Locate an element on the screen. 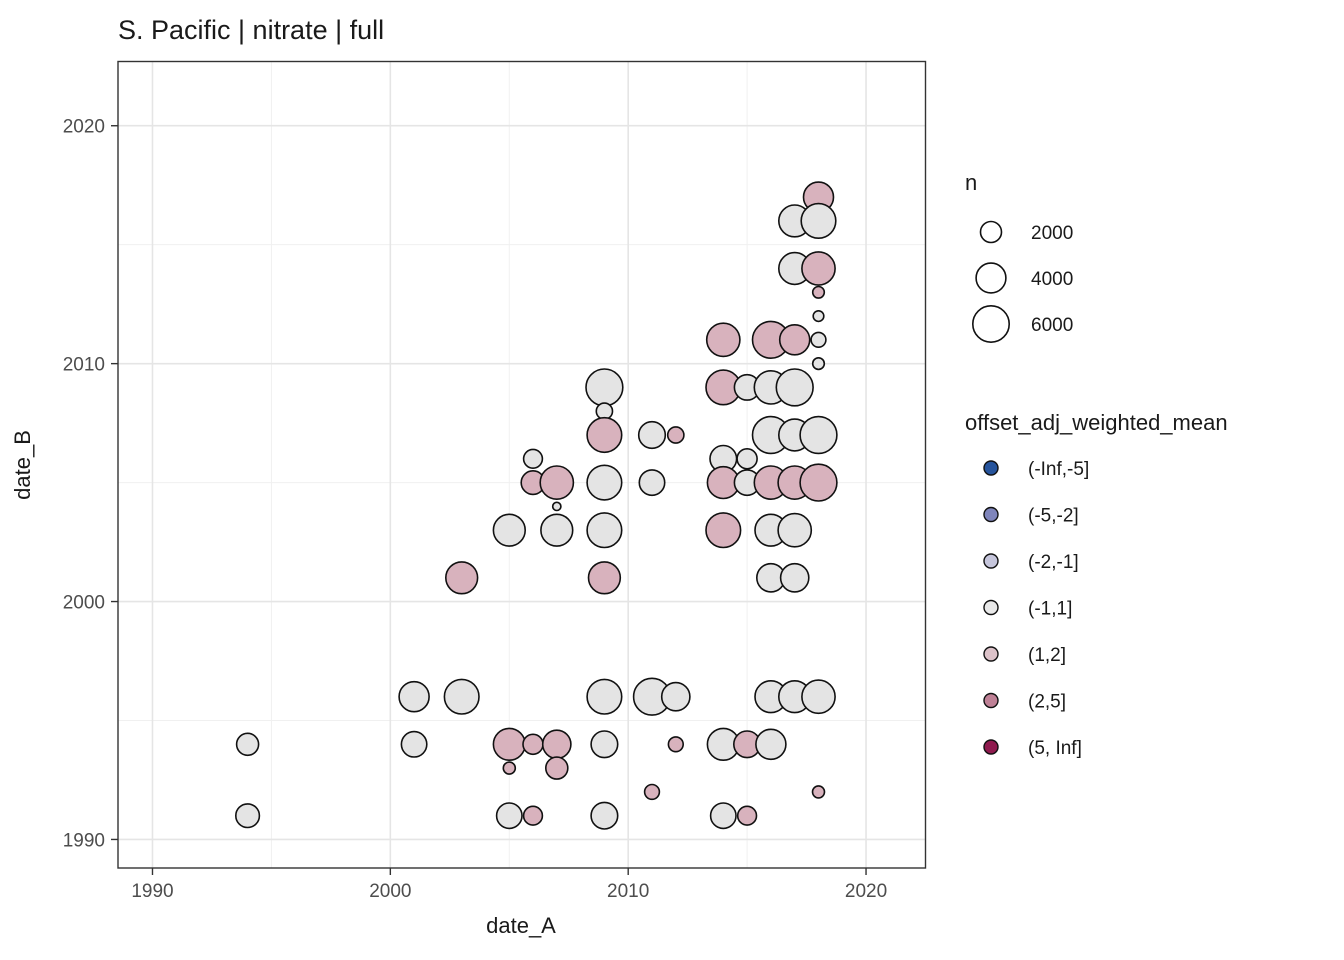 The height and width of the screenshot is (960, 1344). size-legend-title: n is located at coordinates (971, 182).